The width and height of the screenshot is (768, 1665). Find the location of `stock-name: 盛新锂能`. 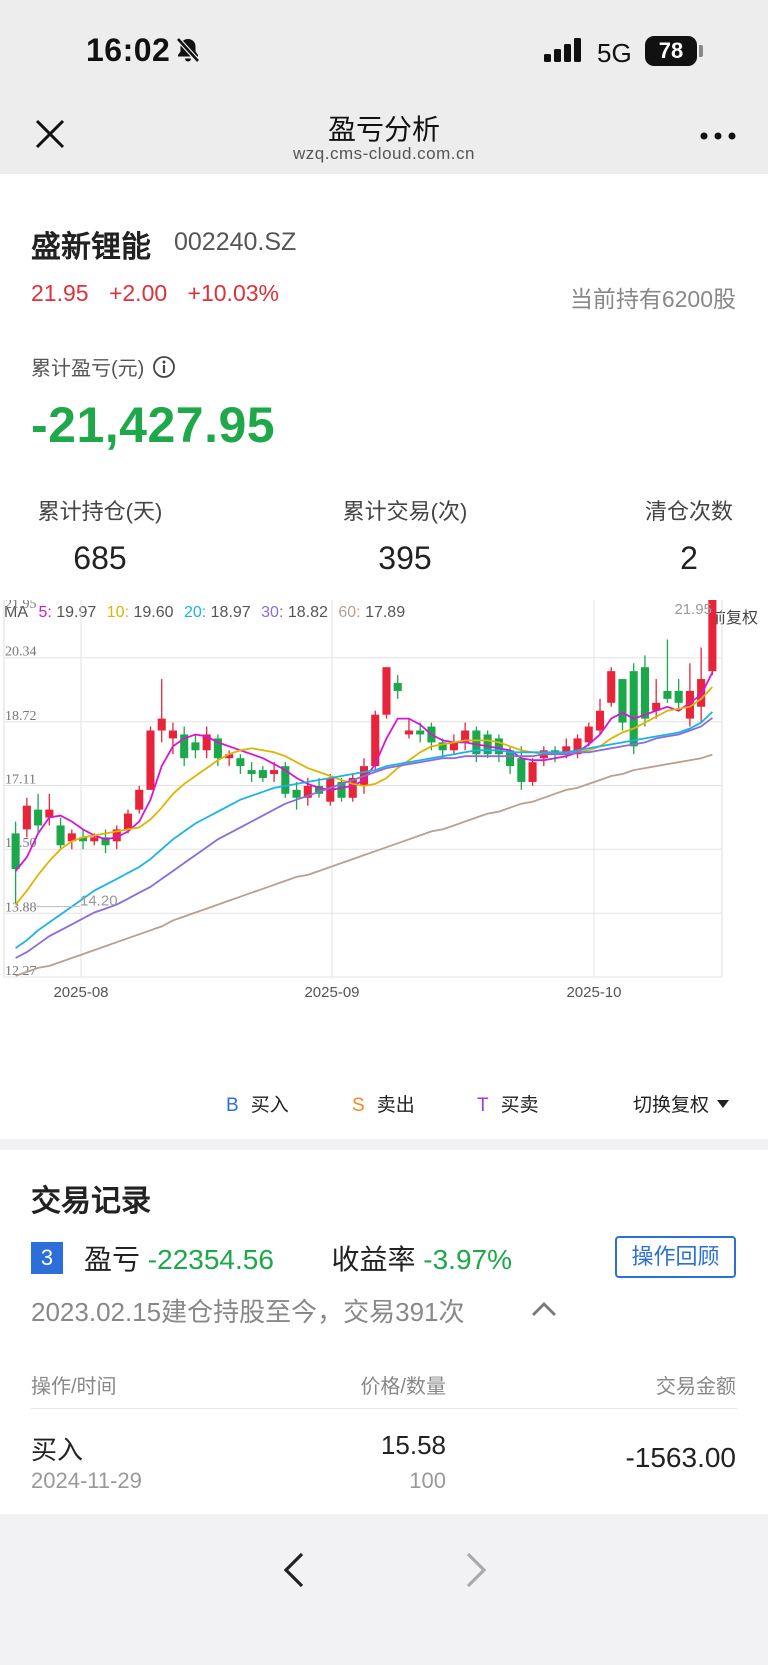

stock-name: 盛新锂能 is located at coordinates (91, 247).